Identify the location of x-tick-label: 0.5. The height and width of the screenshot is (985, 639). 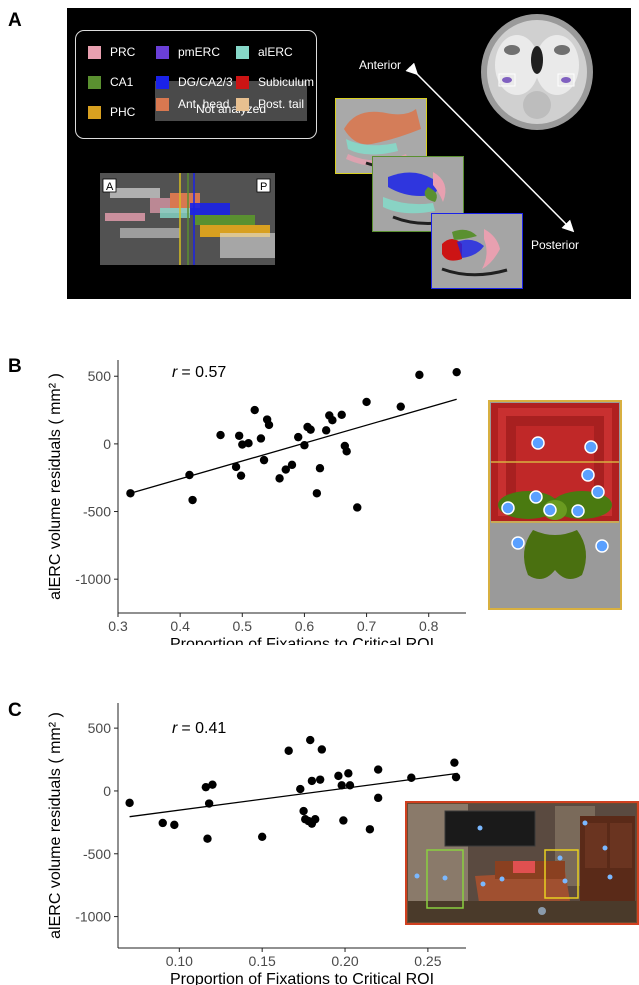
(243, 626).